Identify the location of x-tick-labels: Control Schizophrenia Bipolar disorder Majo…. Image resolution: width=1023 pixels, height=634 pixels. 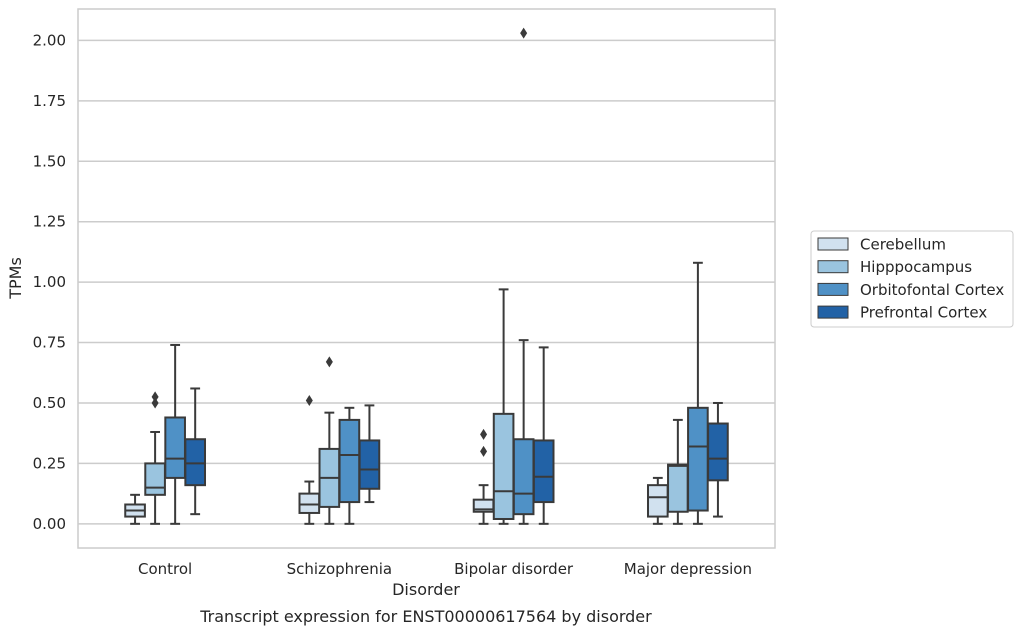
(445, 569).